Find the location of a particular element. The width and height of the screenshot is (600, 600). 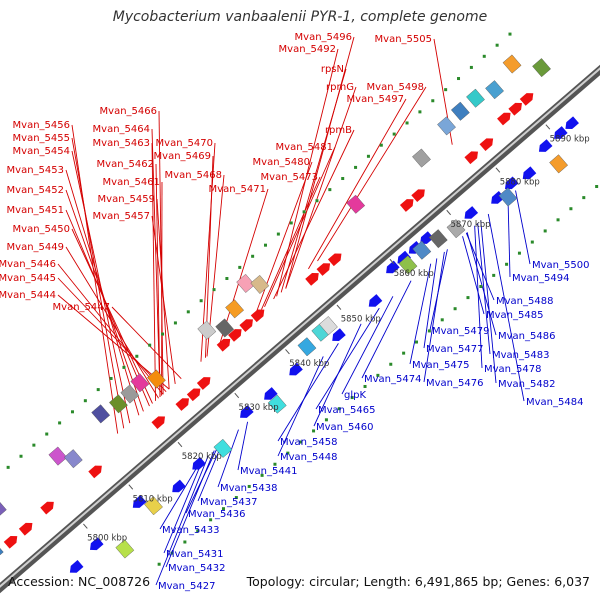

gene-label-reverse: Mvan_5433 is located at coordinates (190, 530).